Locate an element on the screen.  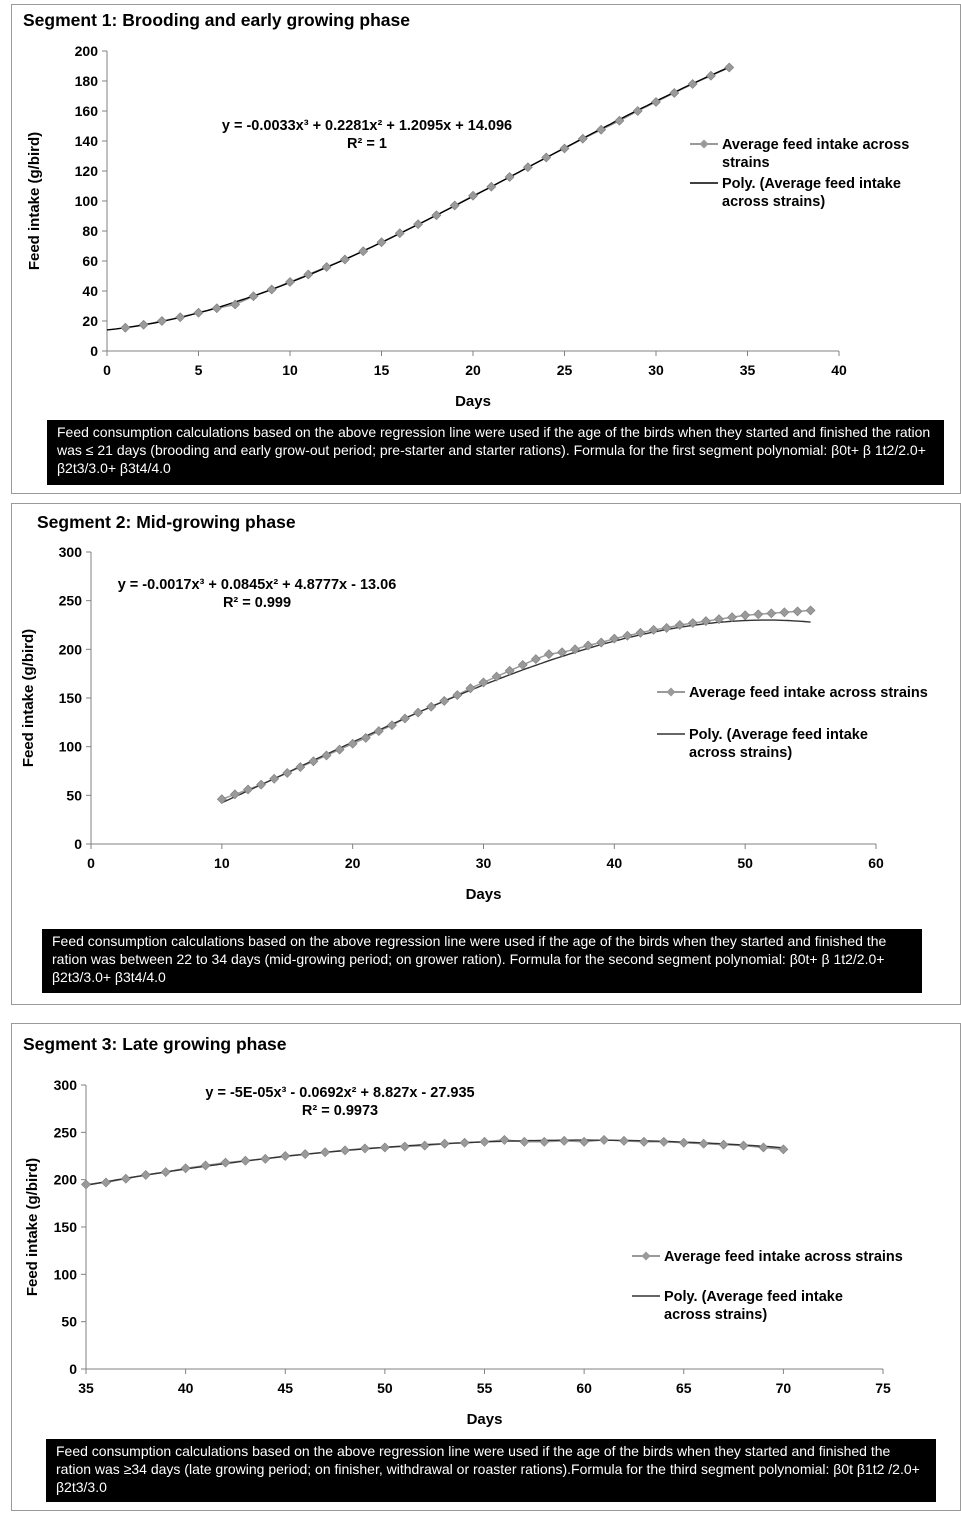
trendline is located at coordinates (434, 1162).